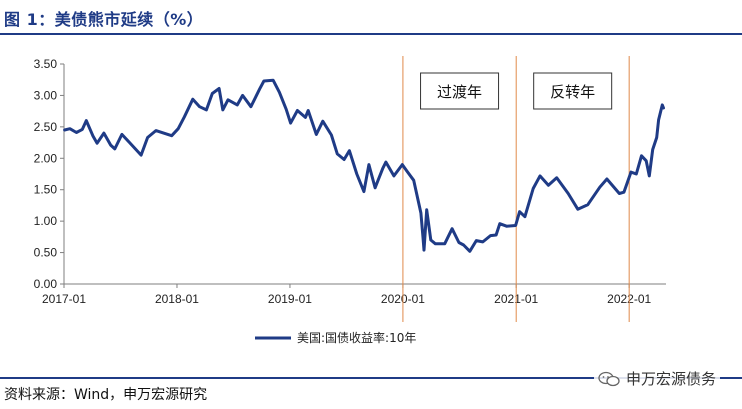 This screenshot has height=409, width=742. I want to click on y-tick-label: 2.50, so click(46, 127).